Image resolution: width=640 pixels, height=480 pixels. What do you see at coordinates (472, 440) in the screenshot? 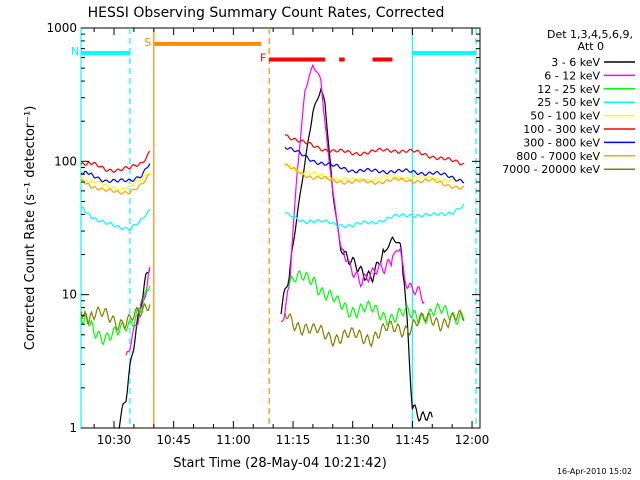
I see `x-tick-label: 12:00` at bounding box center [472, 440].